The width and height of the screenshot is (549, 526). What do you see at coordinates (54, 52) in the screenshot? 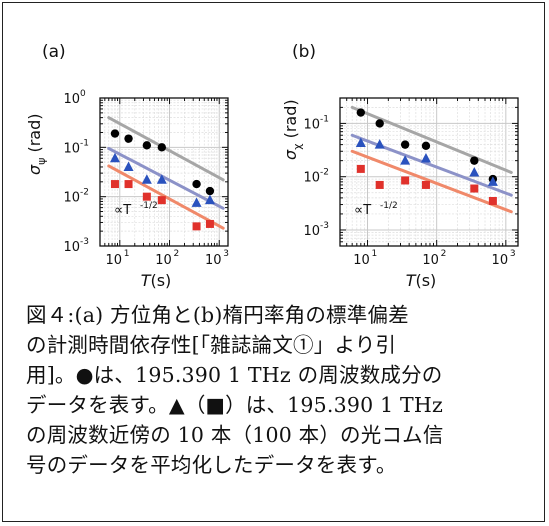
I see `panel-label: (a)` at bounding box center [54, 52].